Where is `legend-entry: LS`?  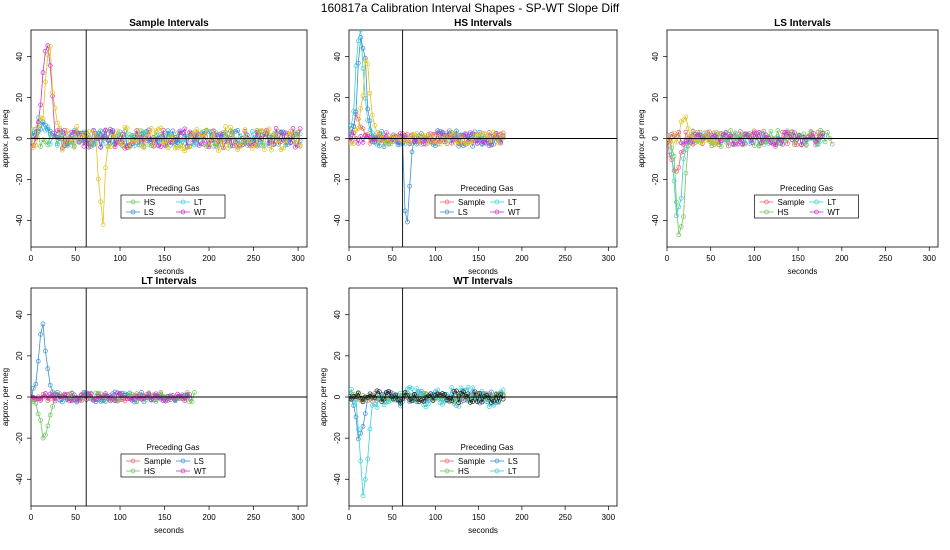 legend-entry: LS is located at coordinates (463, 212).